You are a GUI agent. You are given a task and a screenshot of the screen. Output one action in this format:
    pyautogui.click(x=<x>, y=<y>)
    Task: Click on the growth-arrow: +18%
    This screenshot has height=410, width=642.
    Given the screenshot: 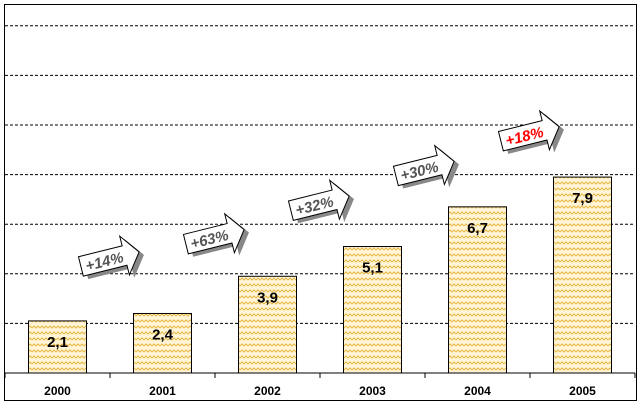 What is the action you would take?
    pyautogui.click(x=530, y=131)
    